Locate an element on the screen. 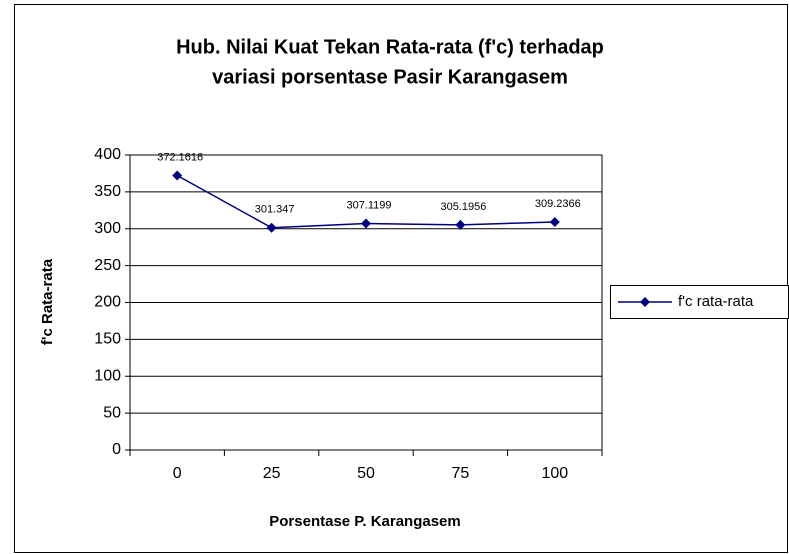 The height and width of the screenshot is (554, 789). data-label: 309.2366 is located at coordinates (558, 204).